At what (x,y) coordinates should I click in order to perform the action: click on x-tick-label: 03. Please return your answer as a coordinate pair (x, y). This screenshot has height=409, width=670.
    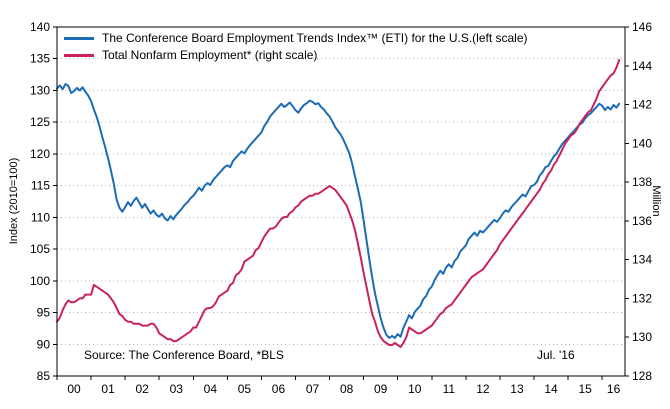
    Looking at the image, I should click on (177, 389).